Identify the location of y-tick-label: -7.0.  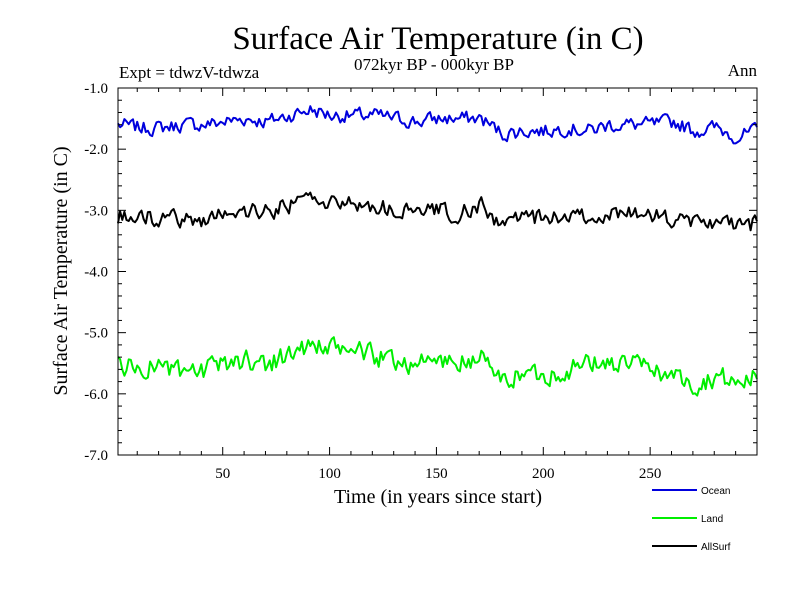
(96, 456).